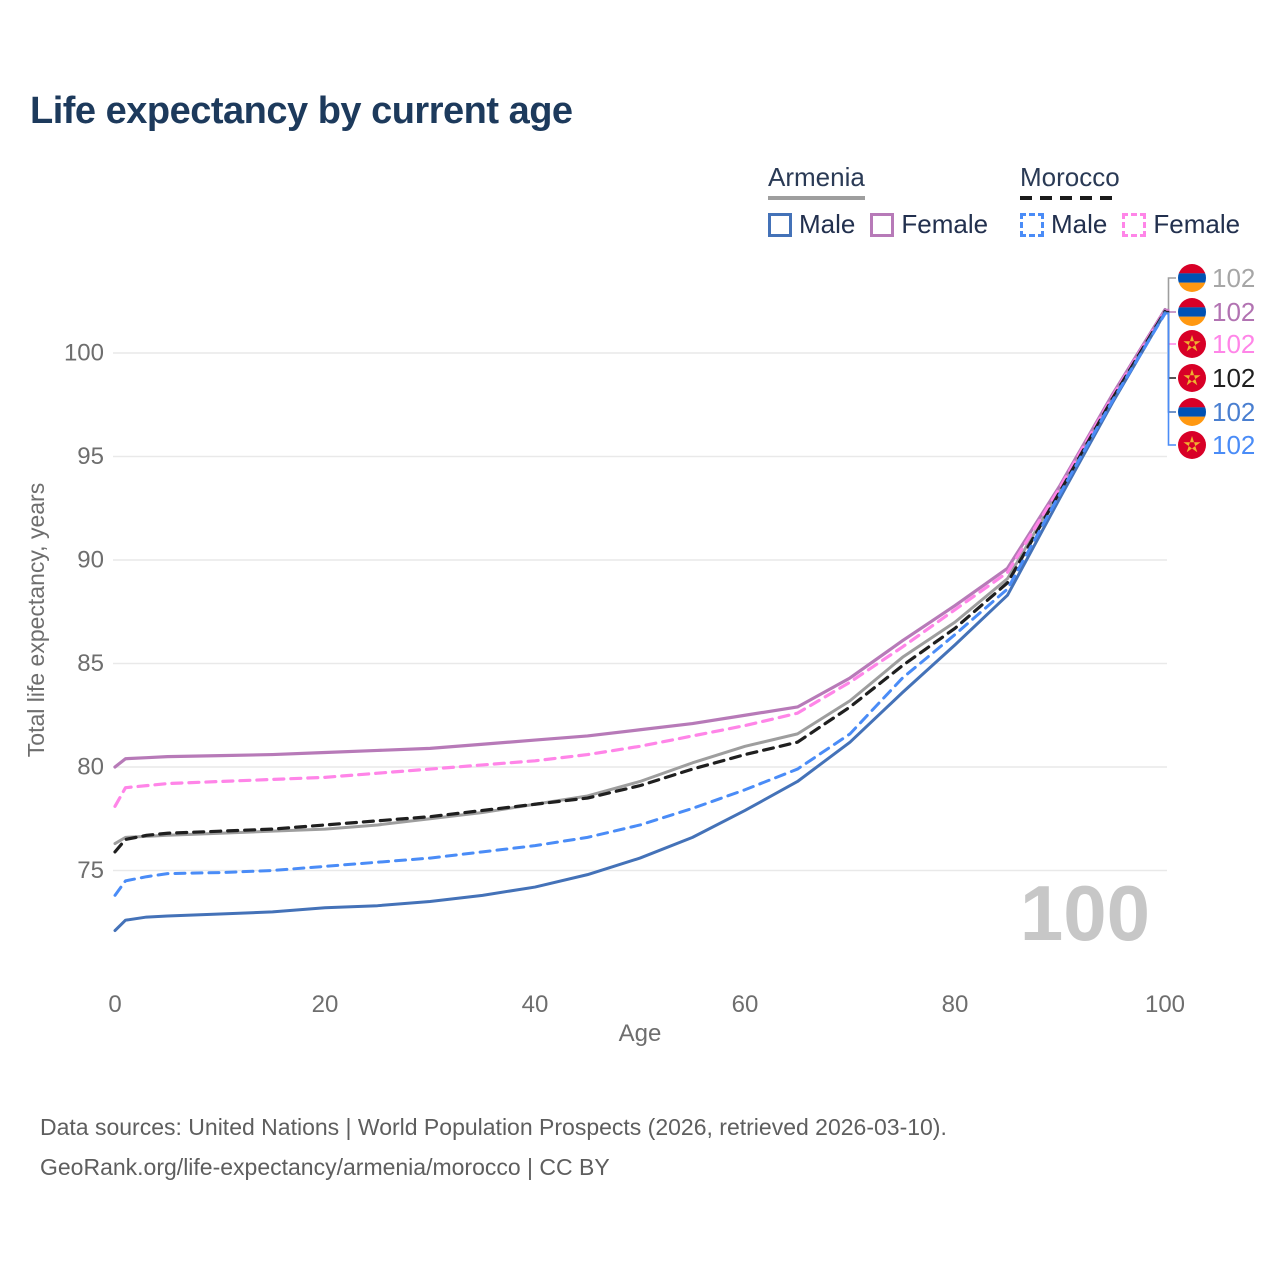 This screenshot has height=1280, width=1280. Describe the element at coordinates (535, 1004) in the screenshot. I see `x-tick-40: 40` at that location.